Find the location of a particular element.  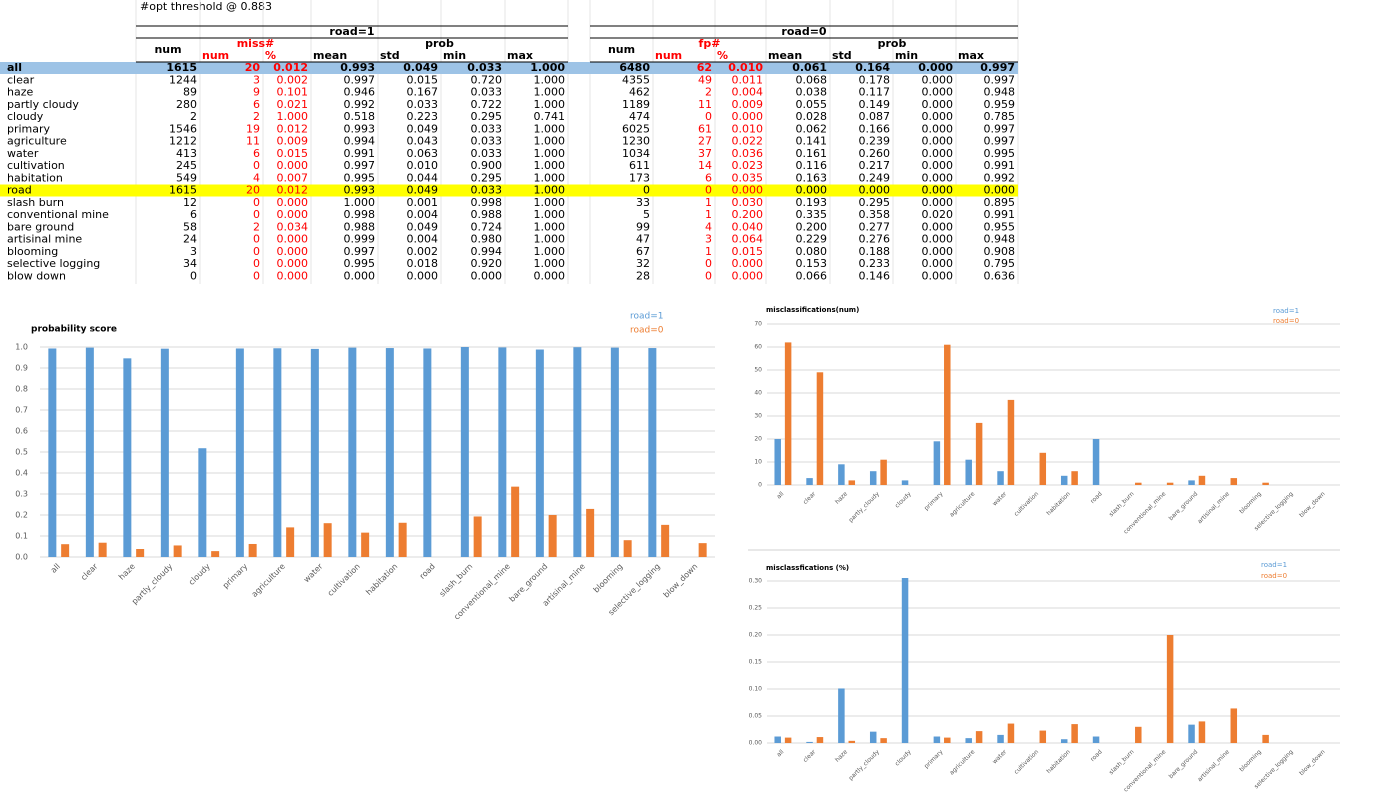

sub-header: num is located at coordinates (215, 55).